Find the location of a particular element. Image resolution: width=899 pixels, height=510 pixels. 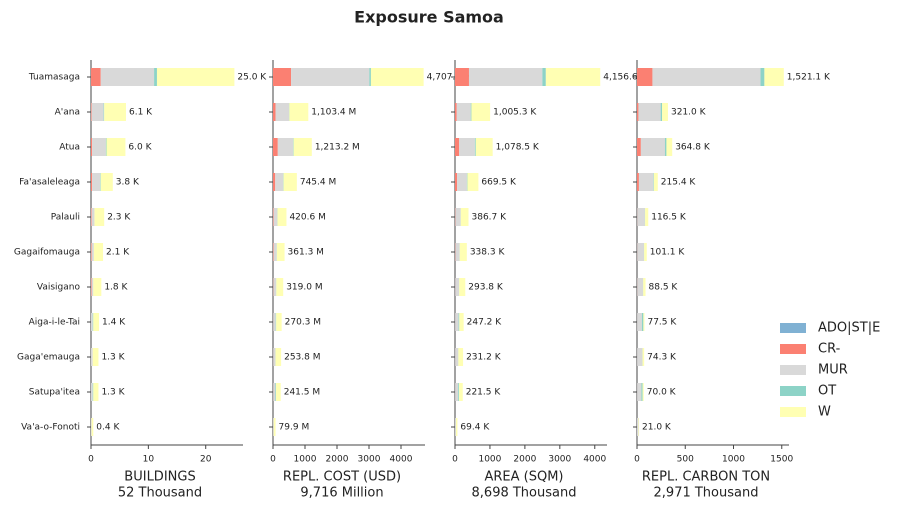

value-label: 101.1 K is located at coordinates (668, 253).